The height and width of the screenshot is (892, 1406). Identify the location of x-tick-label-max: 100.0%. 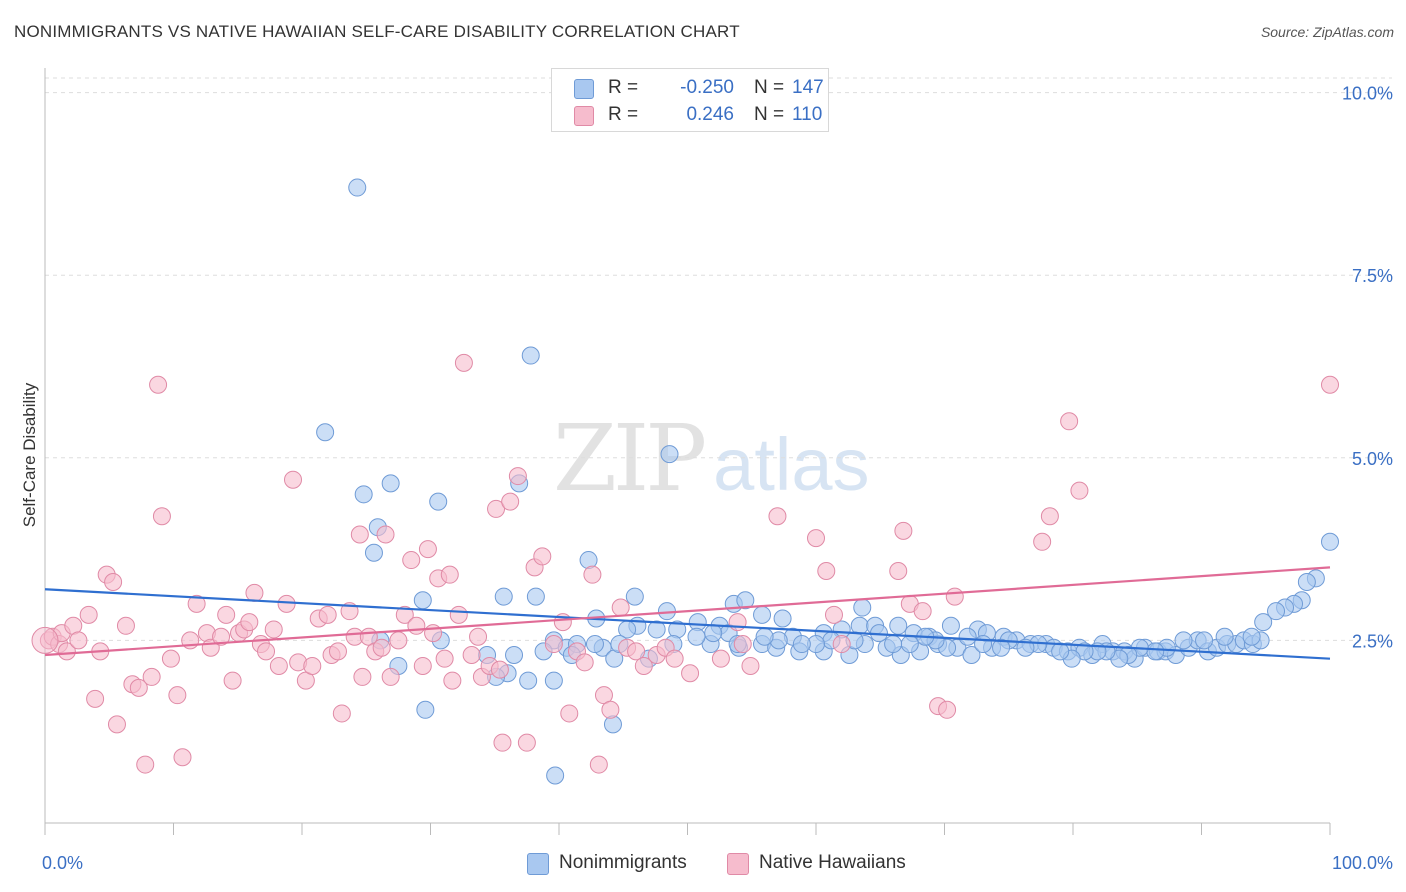
(1362, 863).